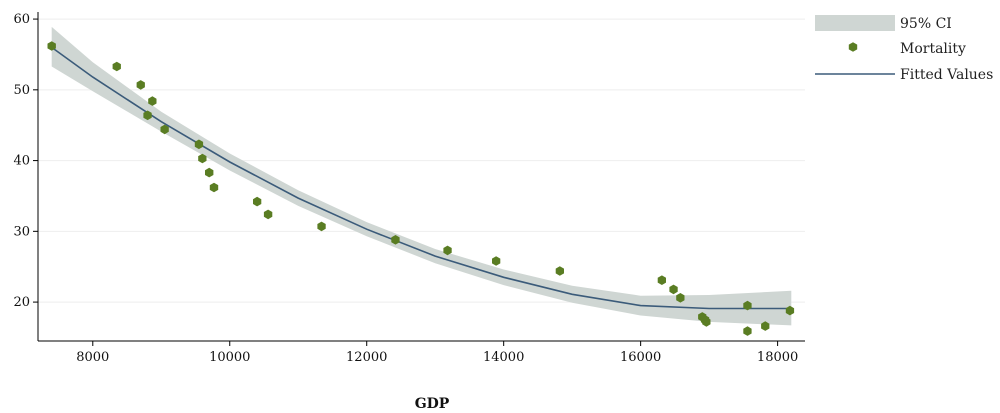 This screenshot has height=413, width=1000. Describe the element at coordinates (366, 357) in the screenshot. I see `x-tick-label-12000: 12000` at that location.